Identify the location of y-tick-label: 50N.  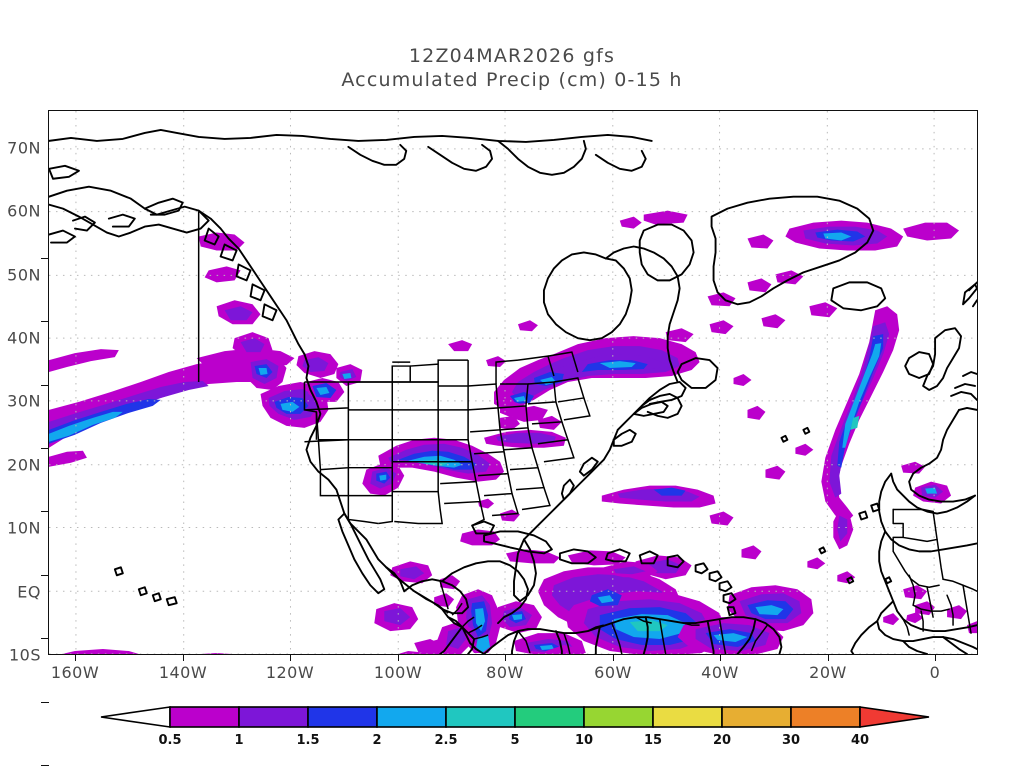
(24, 275).